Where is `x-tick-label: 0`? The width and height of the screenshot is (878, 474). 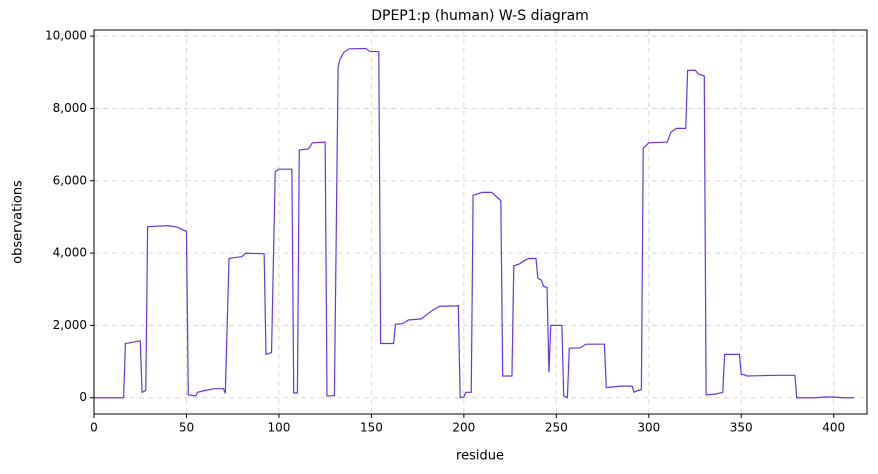
x-tick-label: 0 is located at coordinates (94, 428).